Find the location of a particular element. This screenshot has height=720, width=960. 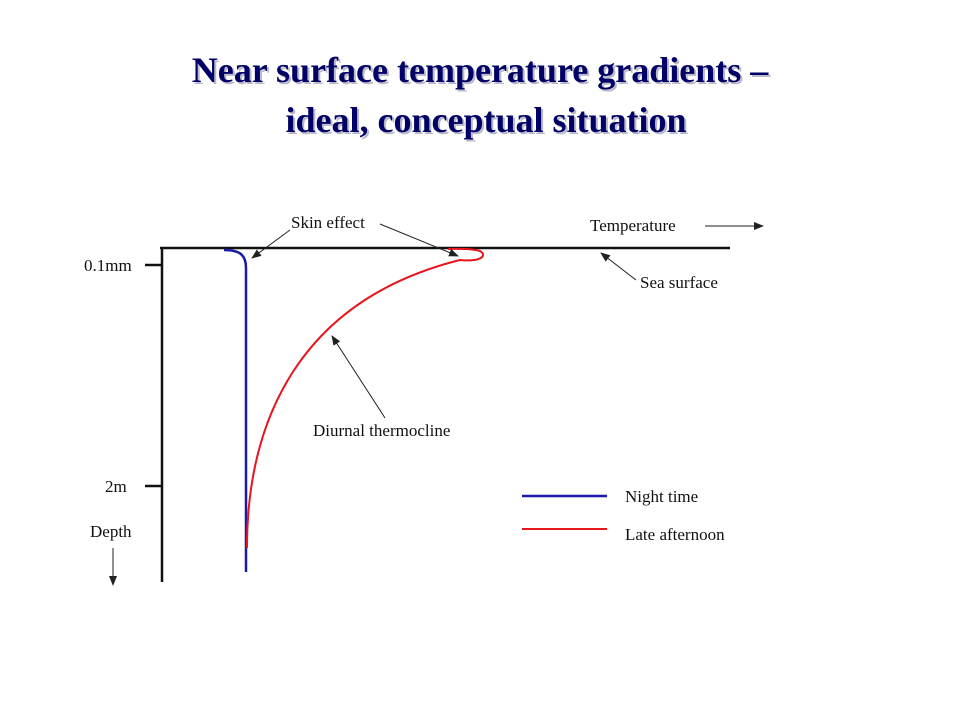

title-shadow: ideal, conceptual situation is located at coordinates (487, 122).